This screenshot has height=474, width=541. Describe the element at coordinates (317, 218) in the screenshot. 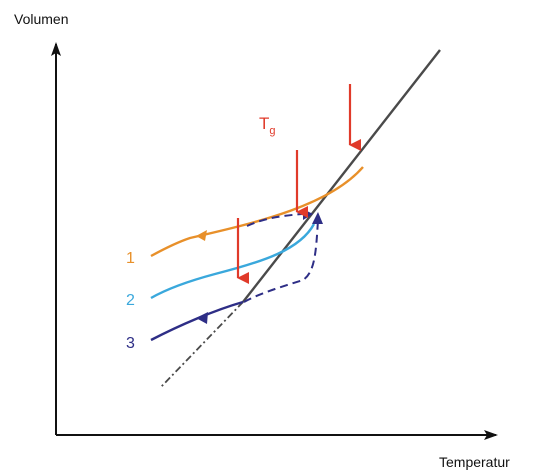

I see `dashed-path-recovery-arrowhead` at that location.